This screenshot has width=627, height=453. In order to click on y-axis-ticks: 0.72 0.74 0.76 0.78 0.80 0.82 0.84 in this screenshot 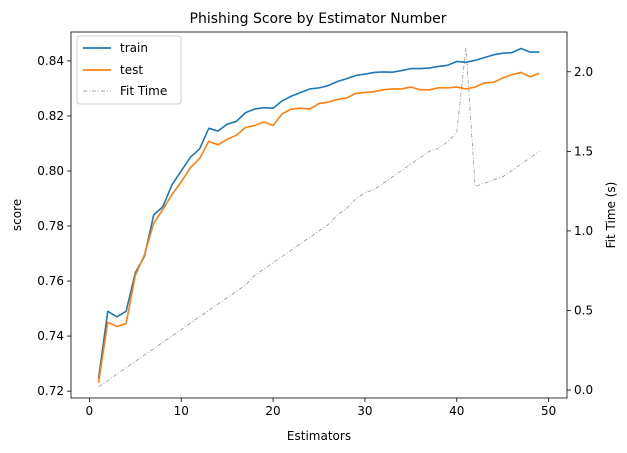, I will do `click(54, 226)`.